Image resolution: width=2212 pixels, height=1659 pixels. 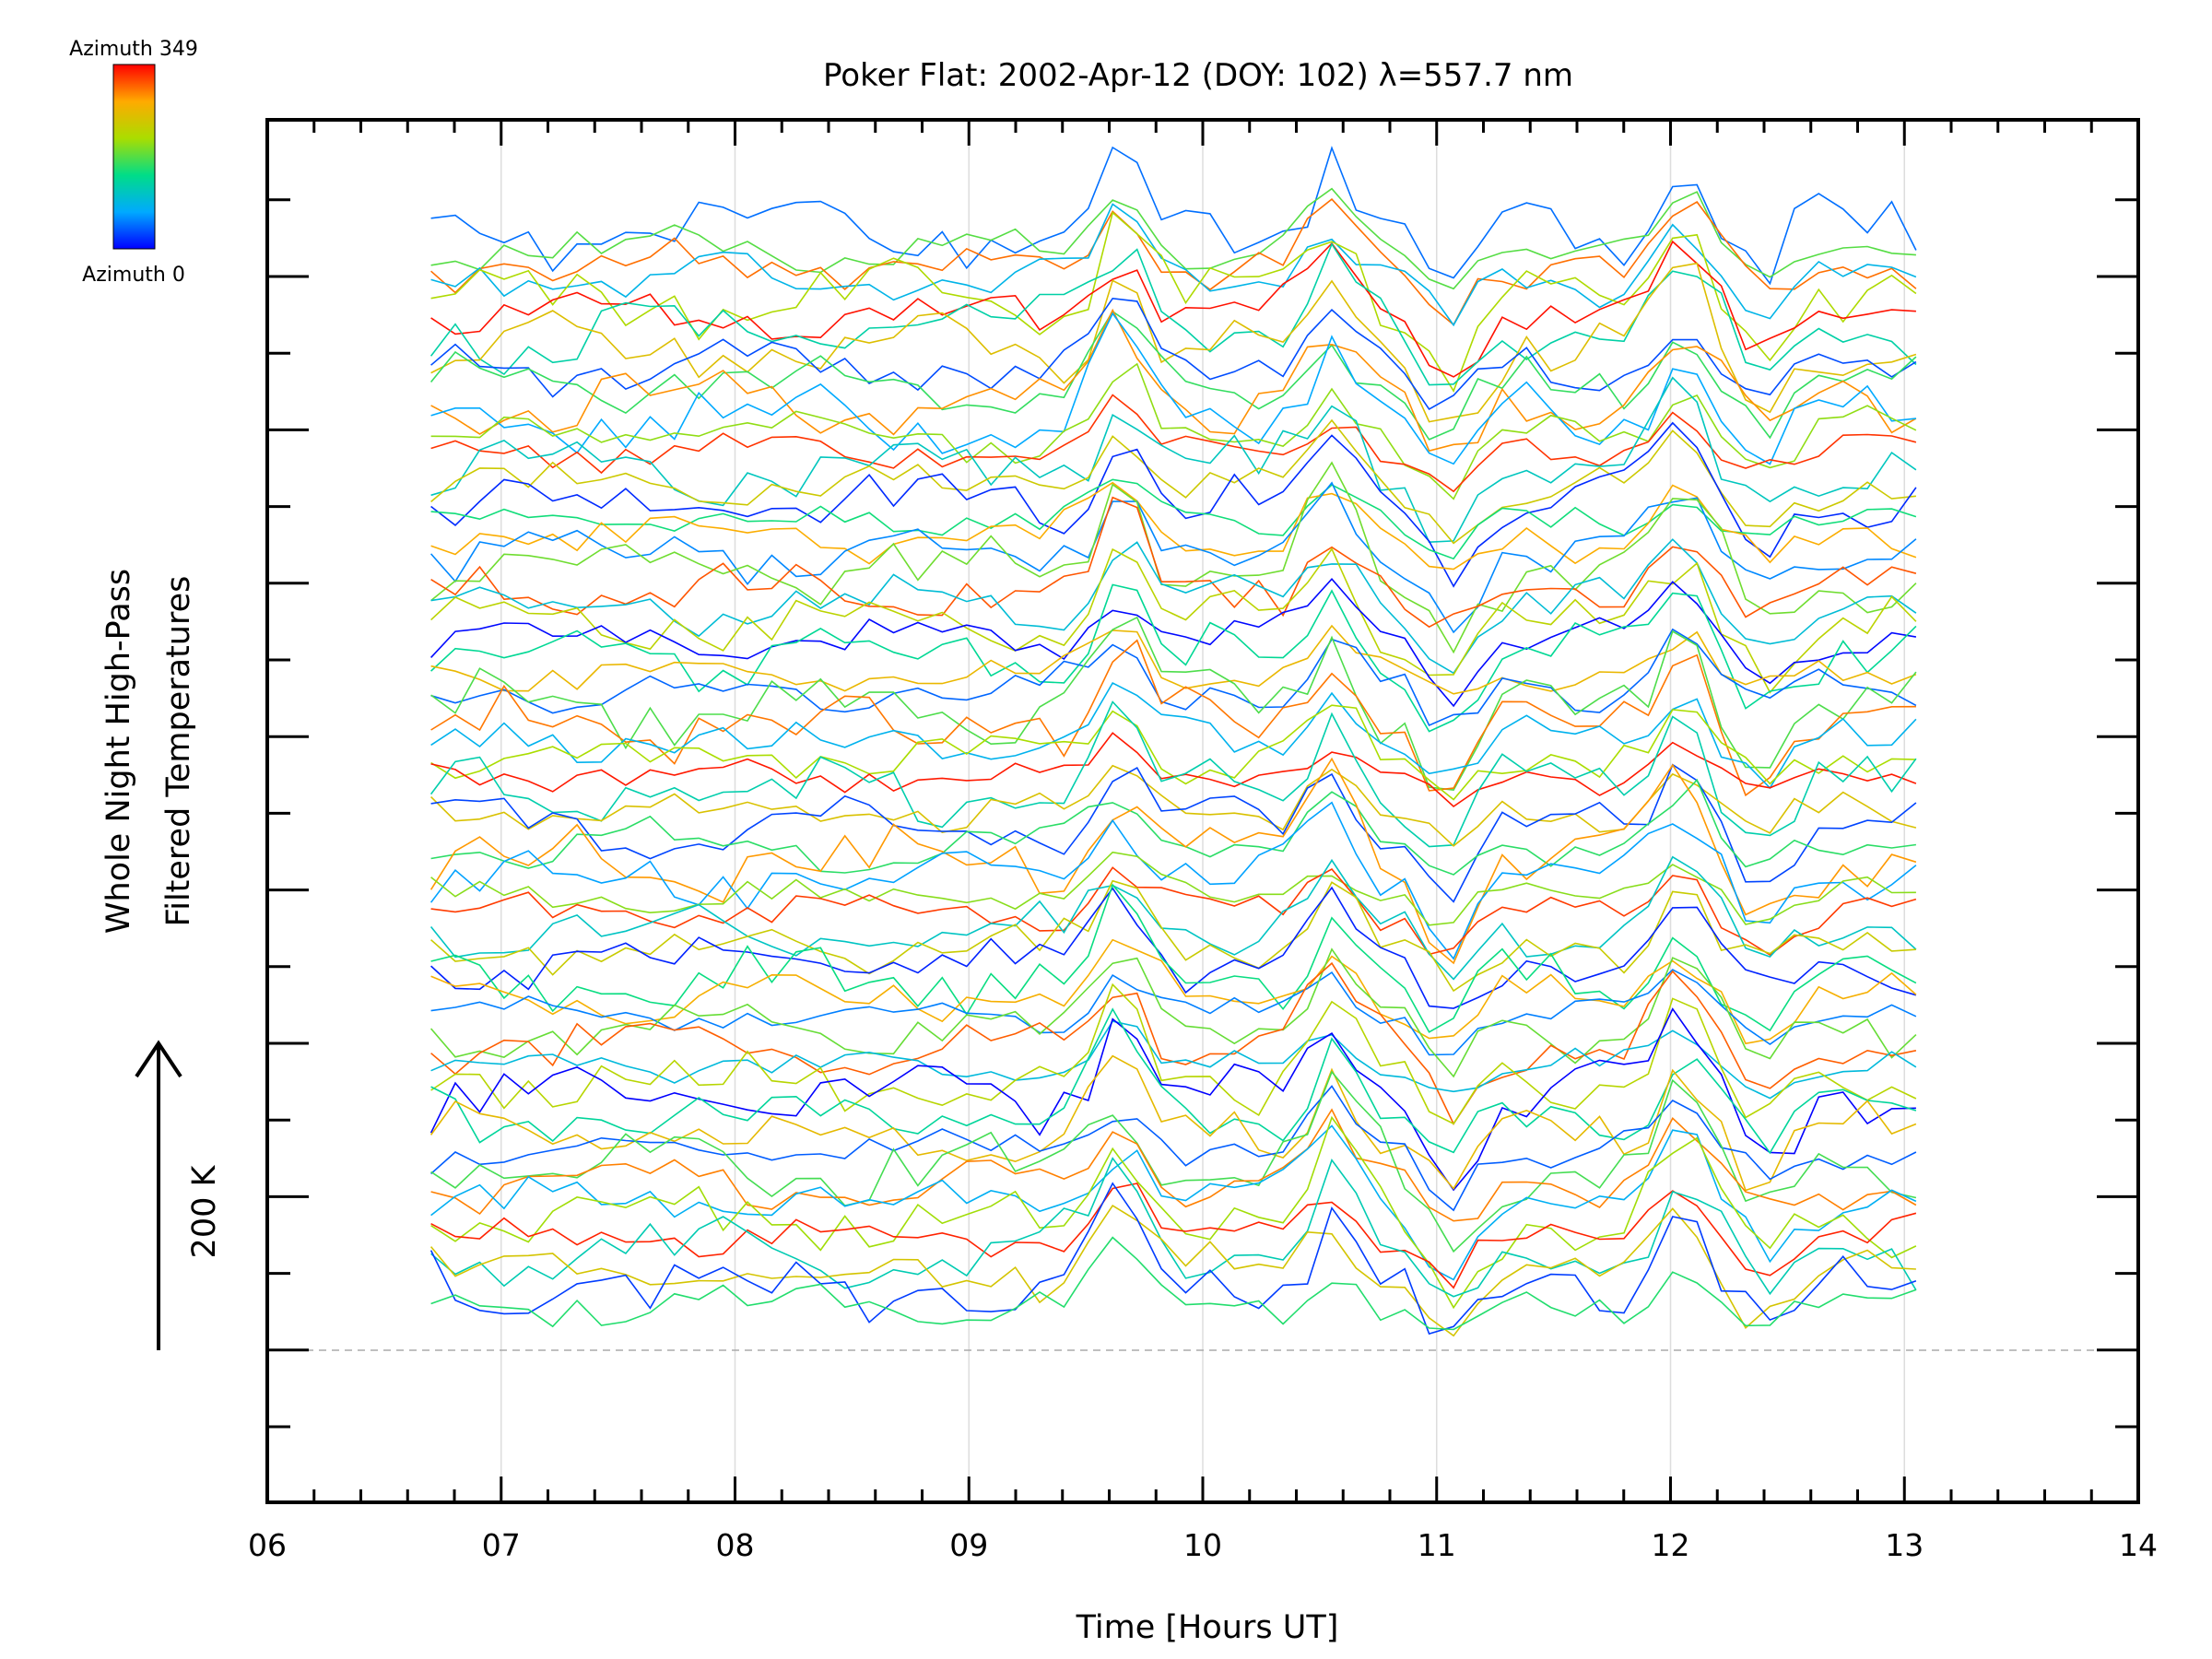 What do you see at coordinates (118, 751) in the screenshot?
I see `y-axis-label-line1: Whole Night High-Pass` at bounding box center [118, 751].